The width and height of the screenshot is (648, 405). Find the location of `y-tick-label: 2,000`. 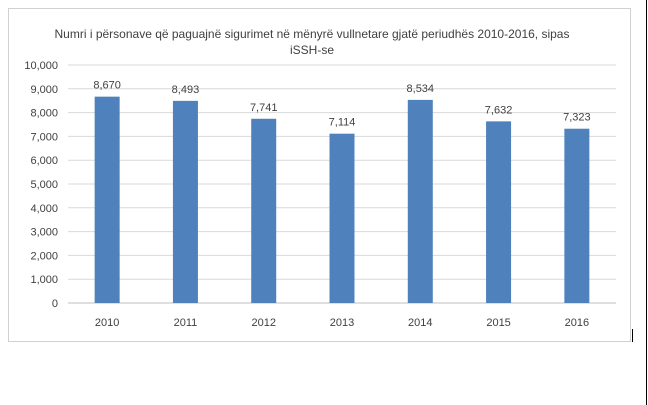

y-tick-label: 2,000 is located at coordinates (44, 256).